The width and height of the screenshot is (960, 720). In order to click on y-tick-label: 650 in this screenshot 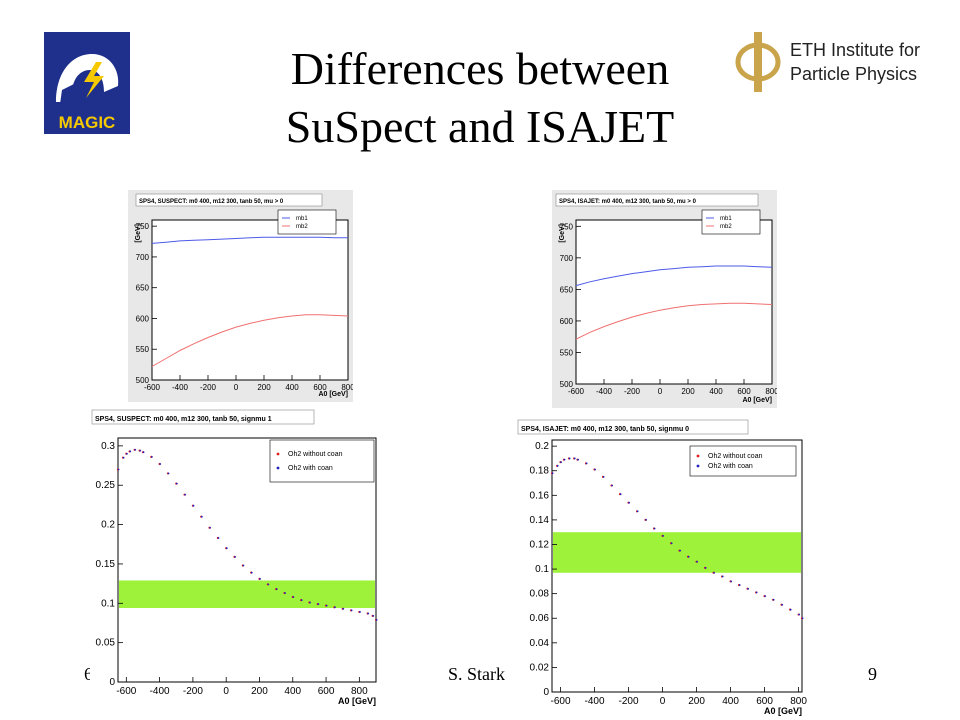, I will do `click(567, 289)`.